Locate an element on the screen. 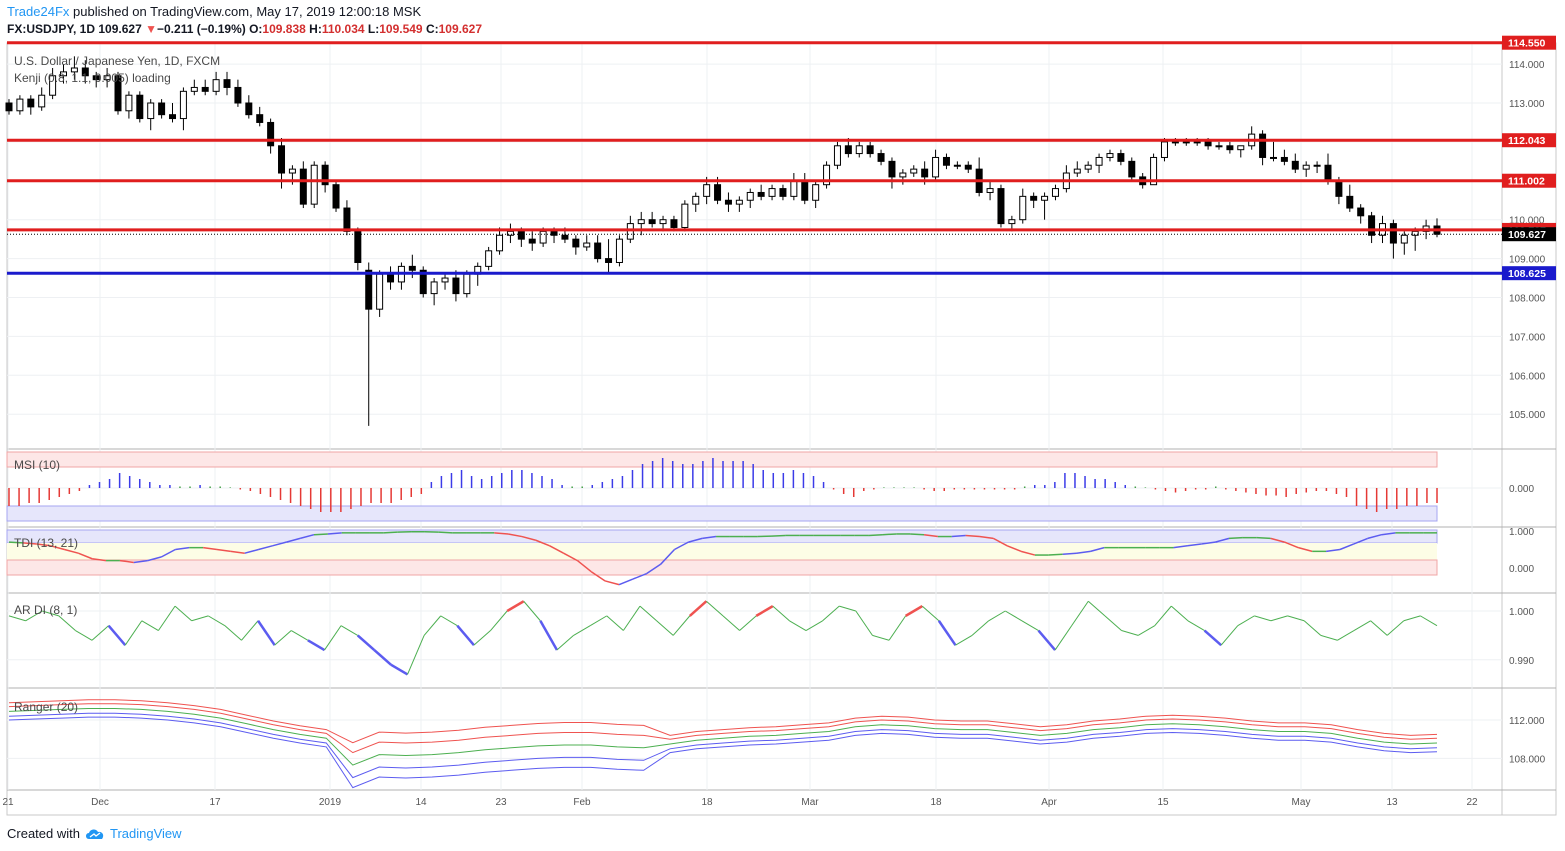  x-tick-label: May is located at coordinates (1301, 802).